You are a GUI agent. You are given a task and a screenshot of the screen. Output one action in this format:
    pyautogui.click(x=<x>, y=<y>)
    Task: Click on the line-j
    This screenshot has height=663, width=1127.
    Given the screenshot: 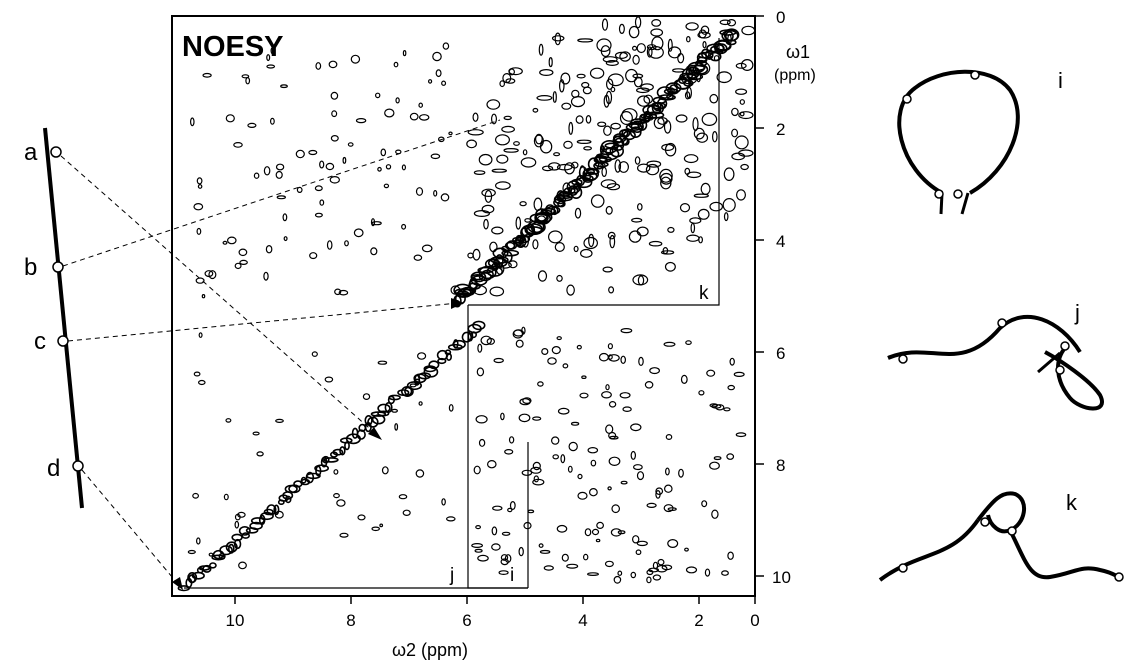 What is the action you would take?
    pyautogui.click(x=497, y=447)
    